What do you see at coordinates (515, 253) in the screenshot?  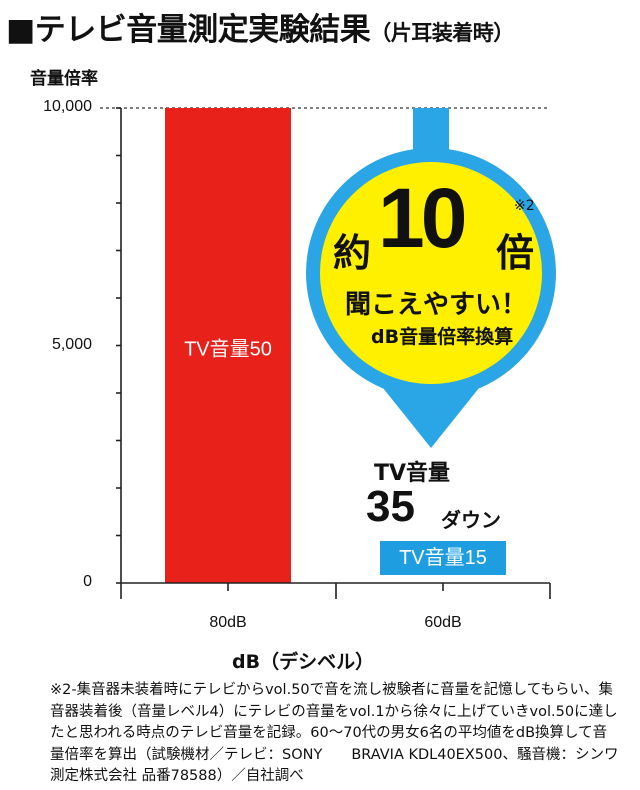 I see `callout-multiplier: 倍` at bounding box center [515, 253].